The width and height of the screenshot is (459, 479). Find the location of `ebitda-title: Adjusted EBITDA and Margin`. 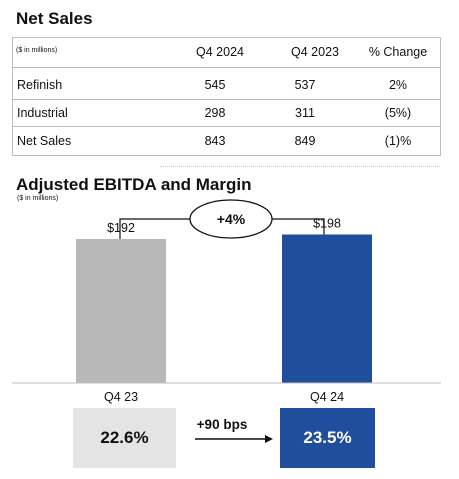

ebitda-title: Adjusted EBITDA and Margin is located at coordinates (134, 184).